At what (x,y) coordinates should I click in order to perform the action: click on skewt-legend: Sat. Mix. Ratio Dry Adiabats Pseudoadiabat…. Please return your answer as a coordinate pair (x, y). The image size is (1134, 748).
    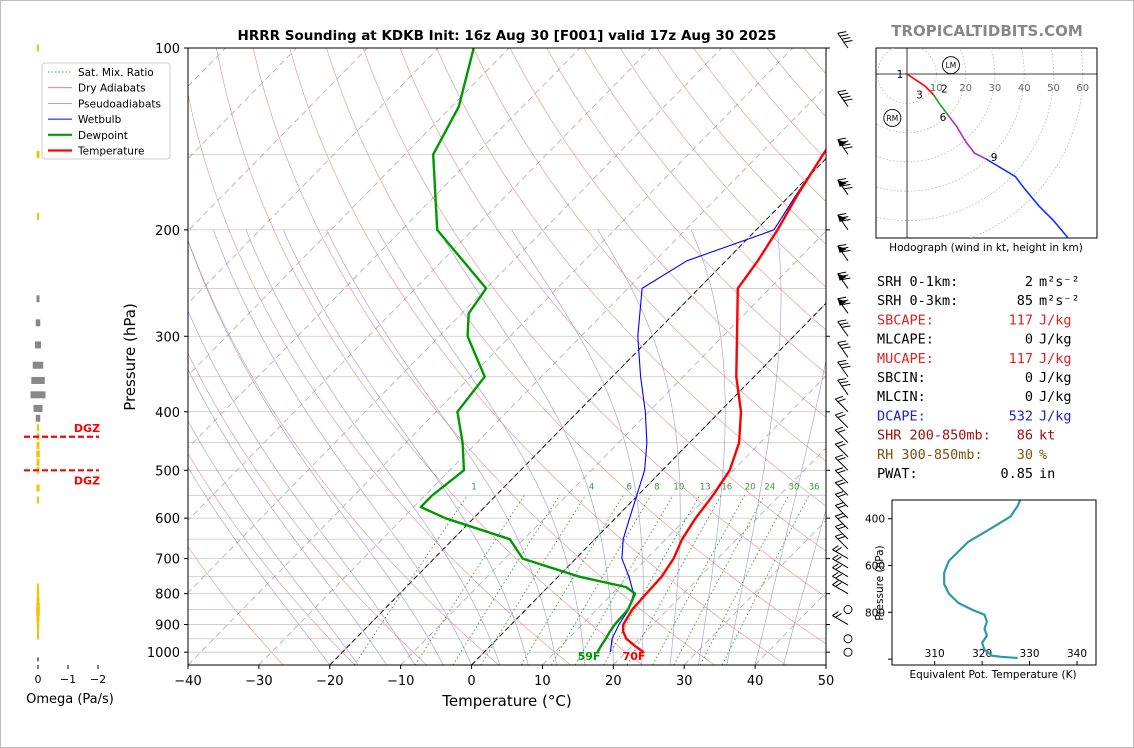
    Looking at the image, I should click on (106, 111).